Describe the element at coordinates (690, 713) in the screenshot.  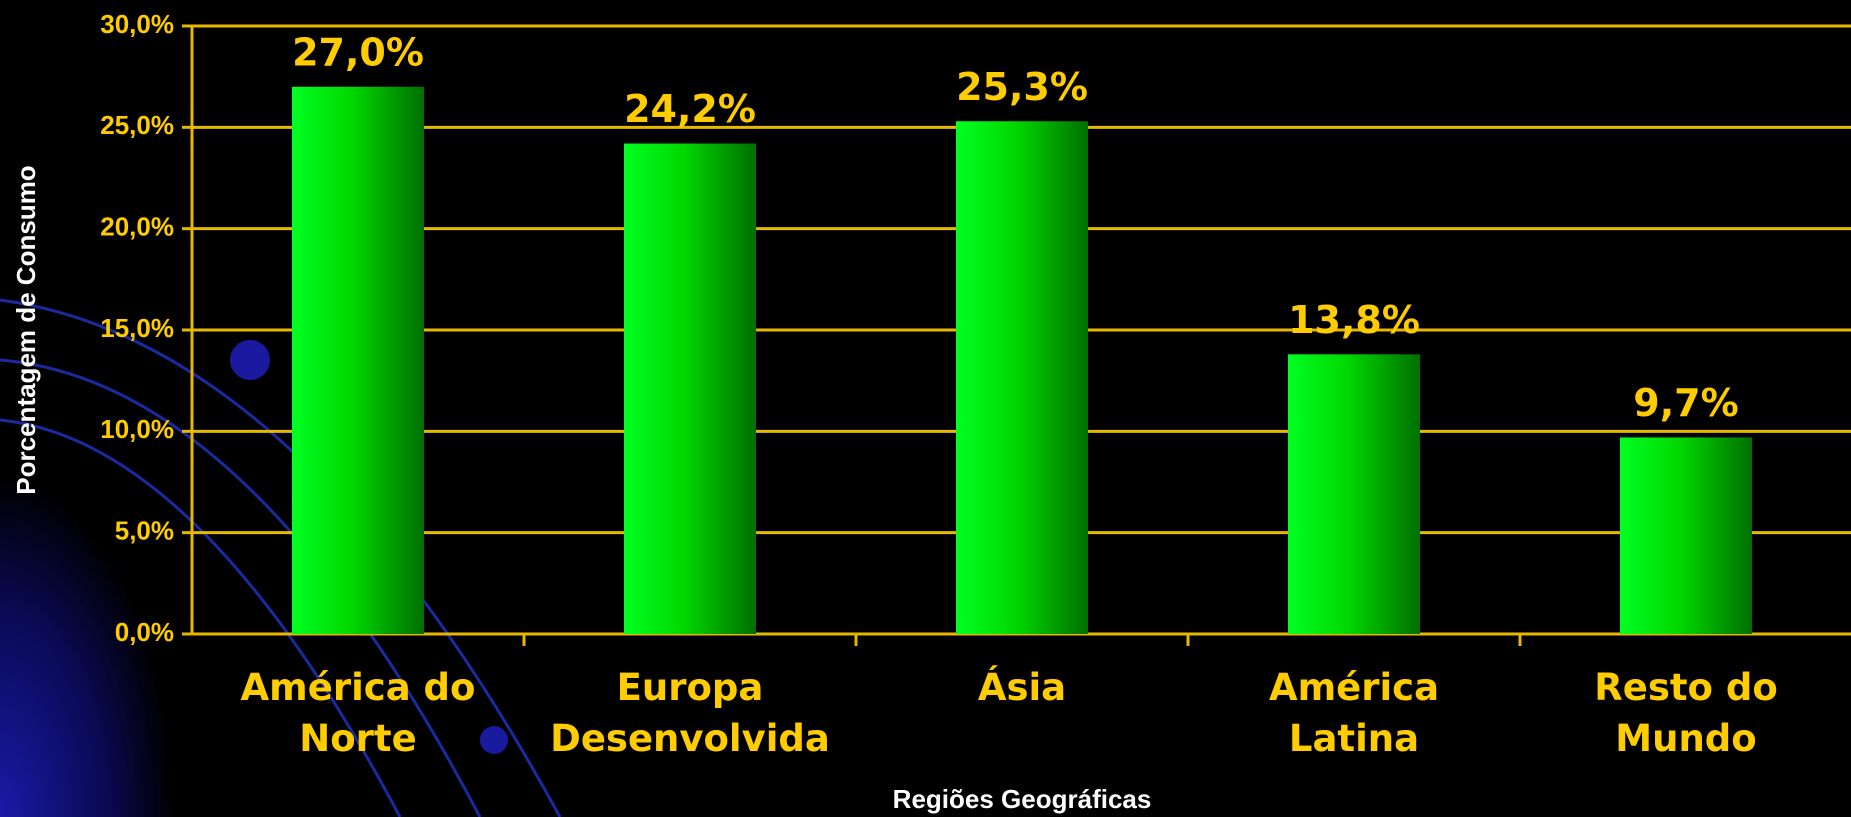
I see `x-tick-label: Europa Desenvolvida` at that location.